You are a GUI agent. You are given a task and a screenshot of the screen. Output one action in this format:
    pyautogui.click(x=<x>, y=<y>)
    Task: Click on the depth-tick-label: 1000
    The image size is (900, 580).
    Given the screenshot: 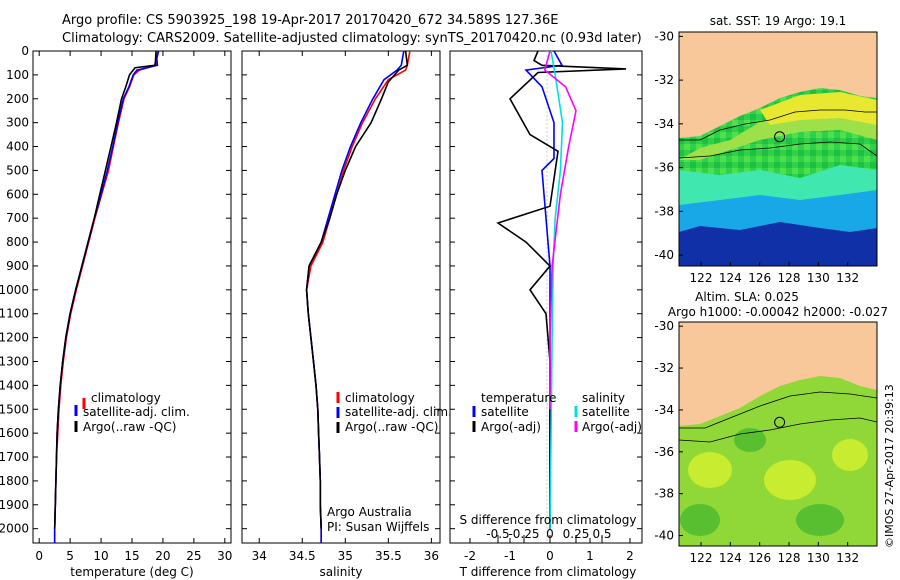 What is the action you would take?
    pyautogui.click(x=14, y=290)
    